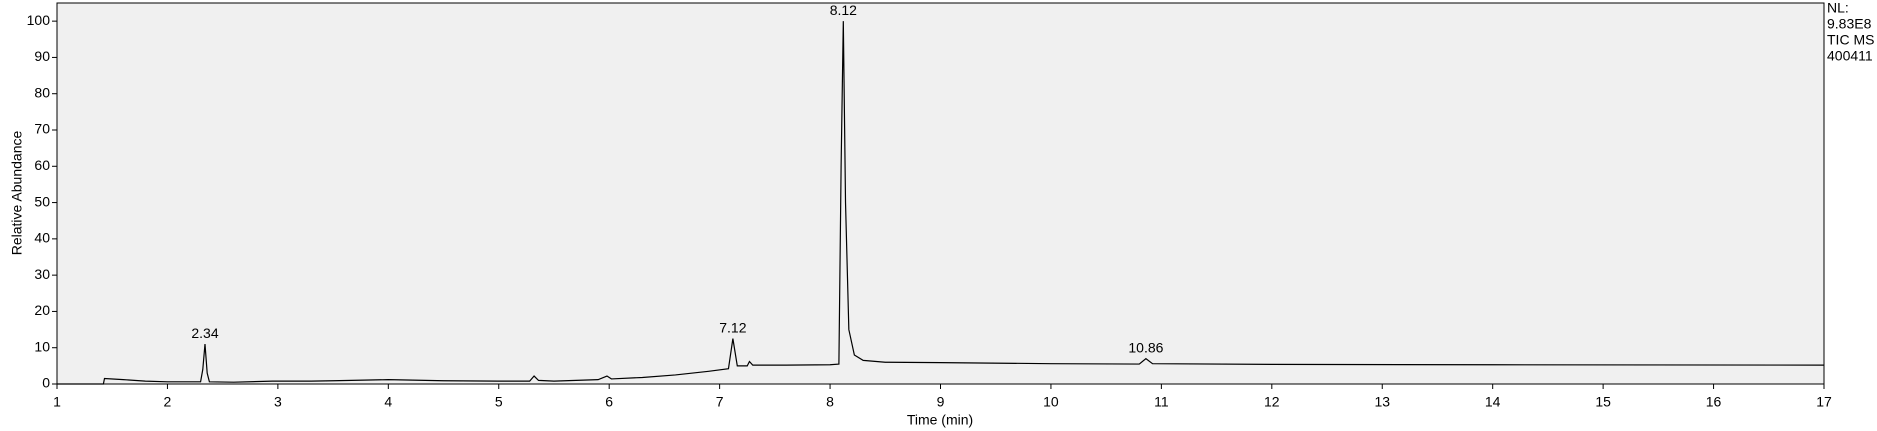 The width and height of the screenshot is (1877, 431). What do you see at coordinates (720, 402) in the screenshot?
I see `x-tick-label: 7` at bounding box center [720, 402].